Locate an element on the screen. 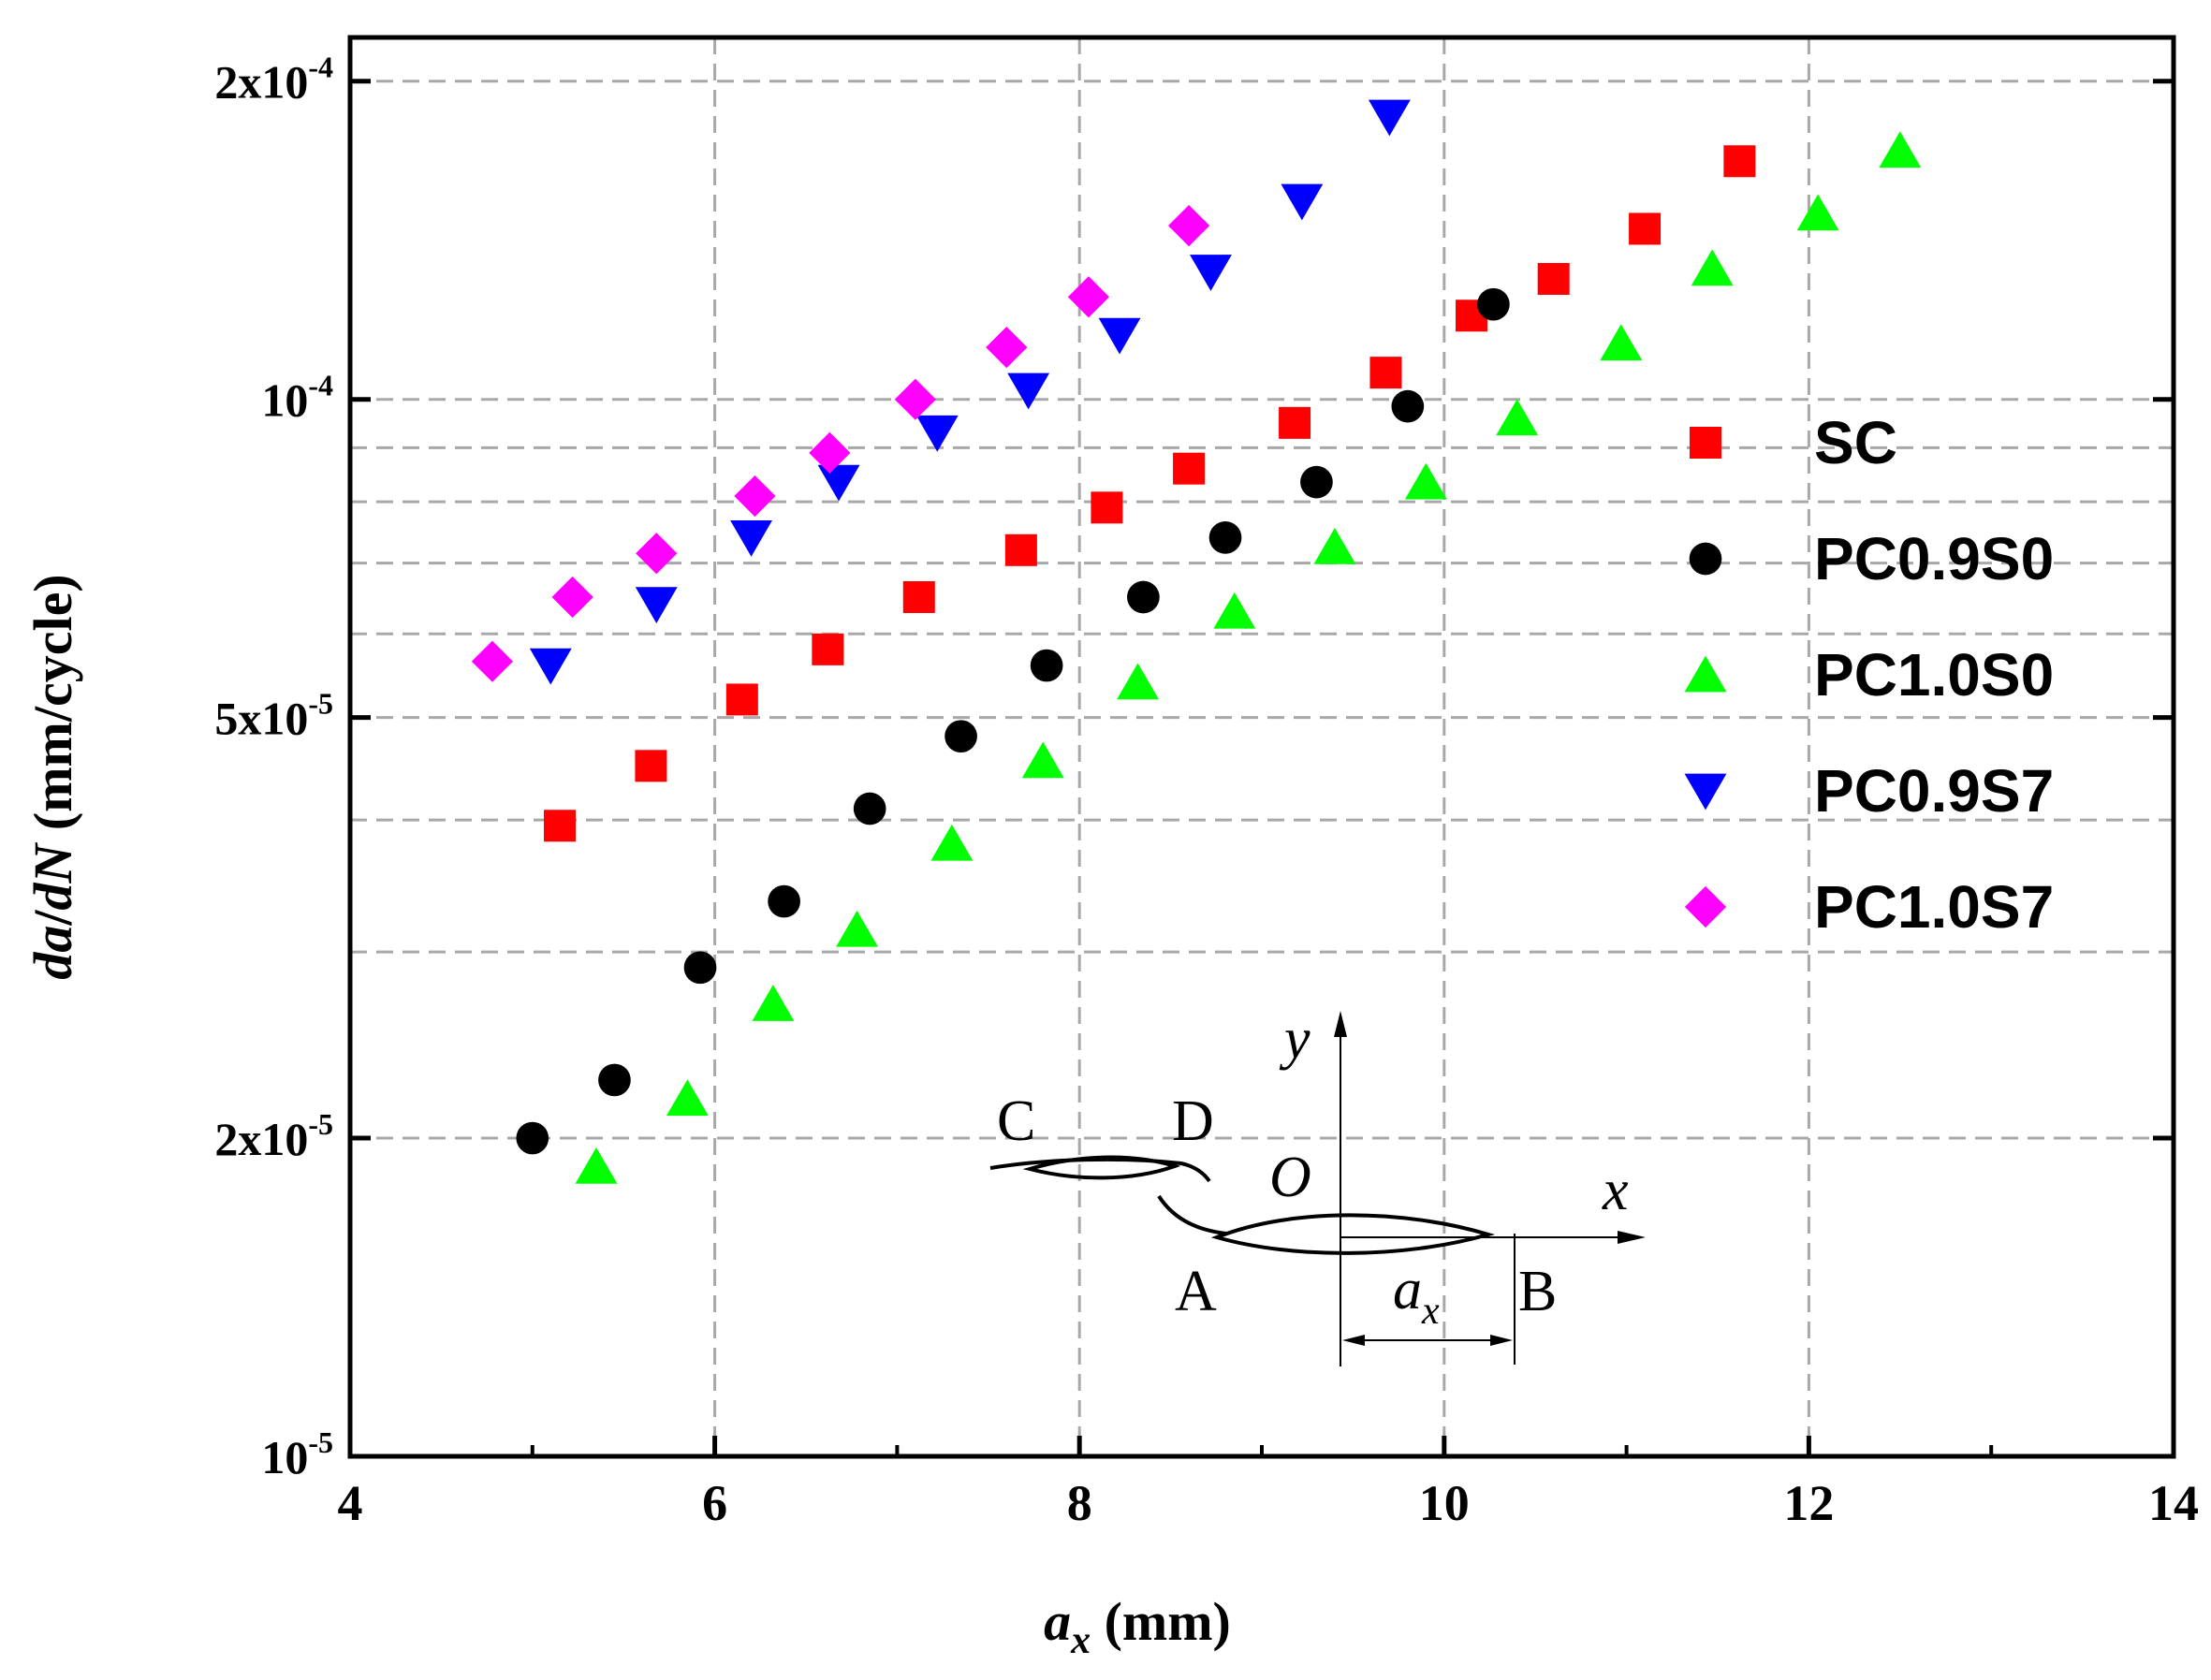 The image size is (2211, 1680). crack-schematic-inset is located at coordinates (1317, 1188).